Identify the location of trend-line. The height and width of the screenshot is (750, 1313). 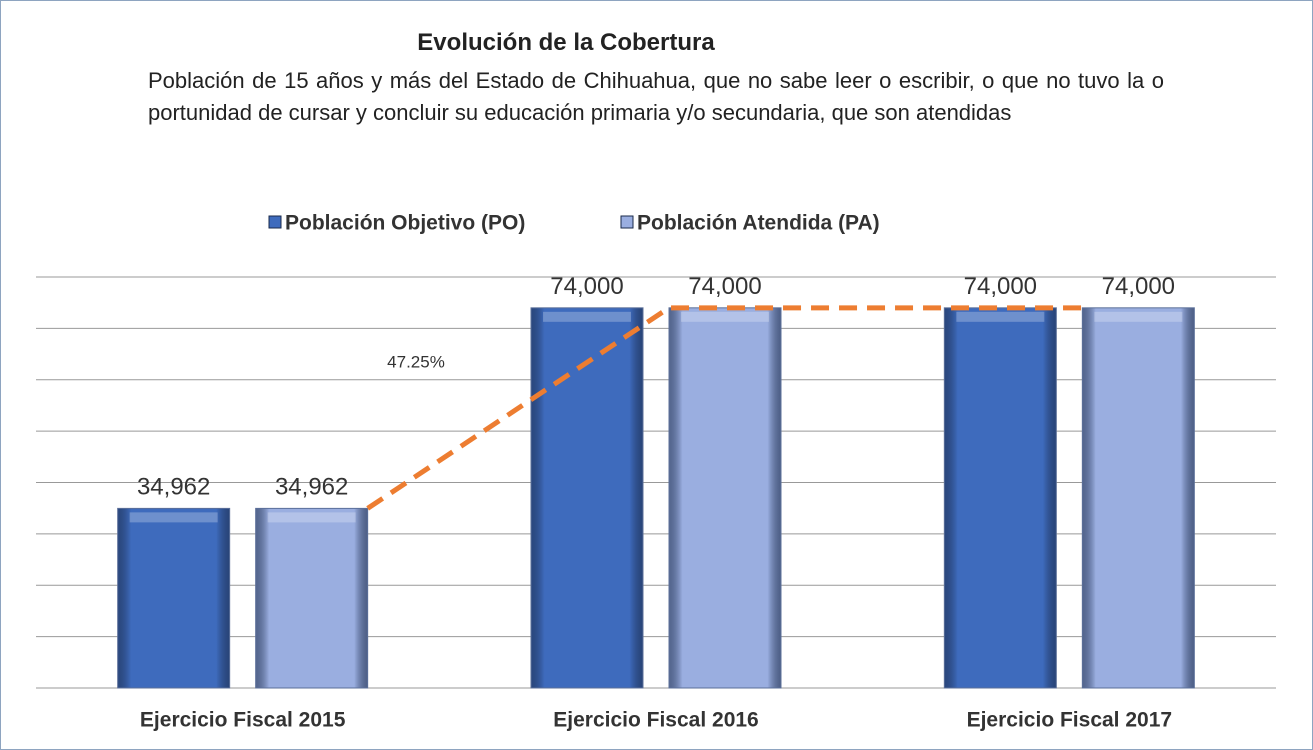
(724, 408).